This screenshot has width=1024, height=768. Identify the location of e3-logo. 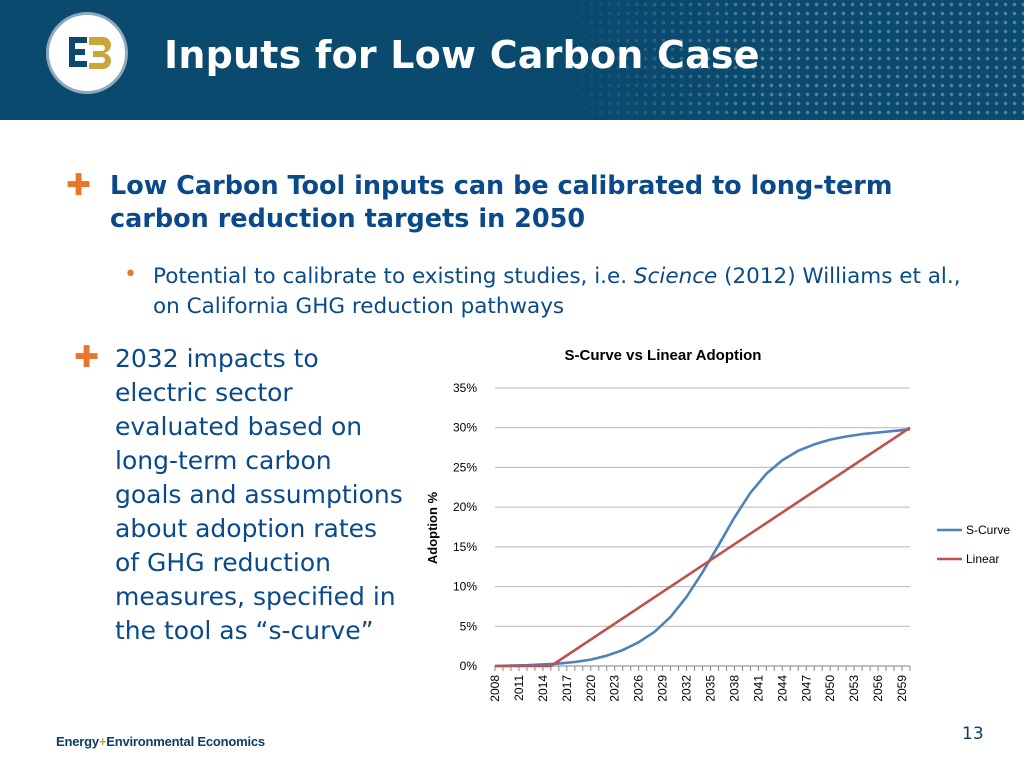
(87, 53).